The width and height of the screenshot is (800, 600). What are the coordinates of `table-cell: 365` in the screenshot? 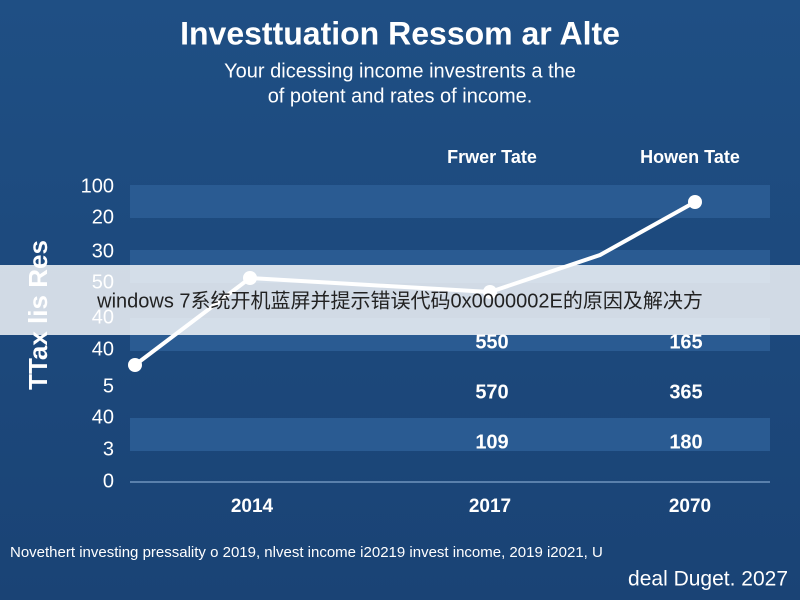 It's located at (685, 392).